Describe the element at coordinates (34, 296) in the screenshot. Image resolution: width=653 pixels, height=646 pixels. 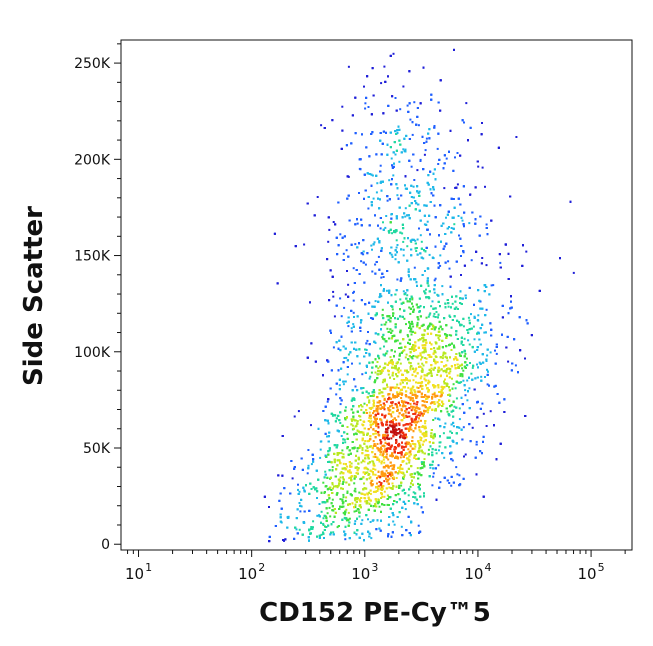
I see `y-axis-label: Side Scatter` at that location.